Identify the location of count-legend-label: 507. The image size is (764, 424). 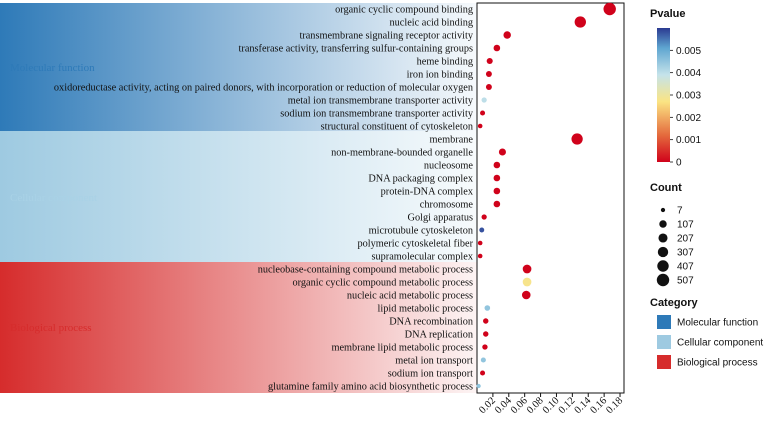
(685, 281).